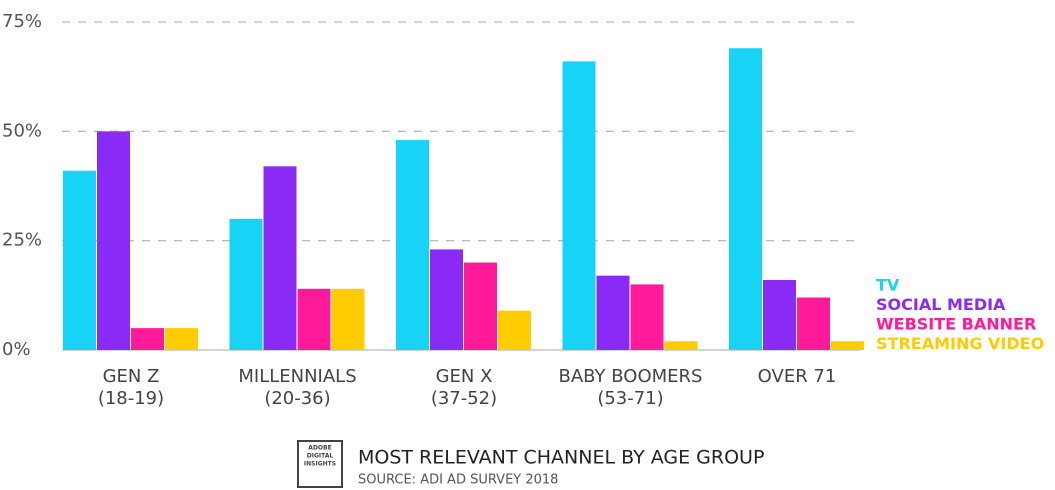 This screenshot has width=1055, height=490. Describe the element at coordinates (464, 376) in the screenshot. I see `x-tick-label: GEN X` at that location.